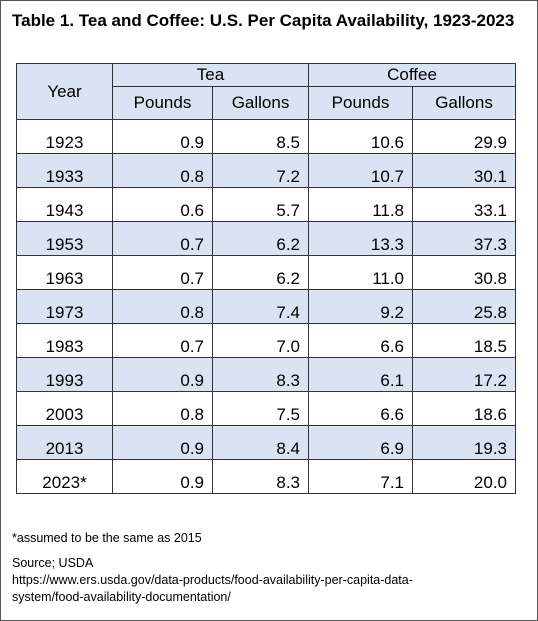  I want to click on table-row: 1983 0.7 7.0 6.6 18.5, so click(266, 340).